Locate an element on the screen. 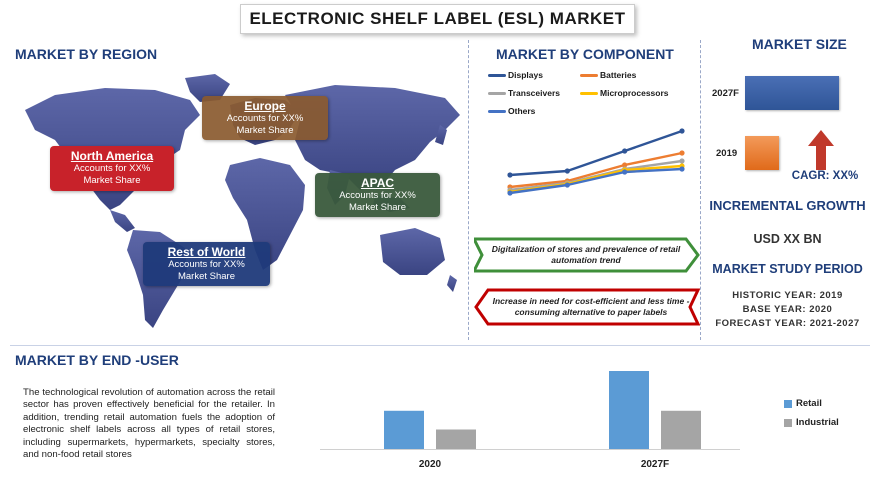 This screenshot has height=483, width=880. region-component-divider is located at coordinates (468, 190).